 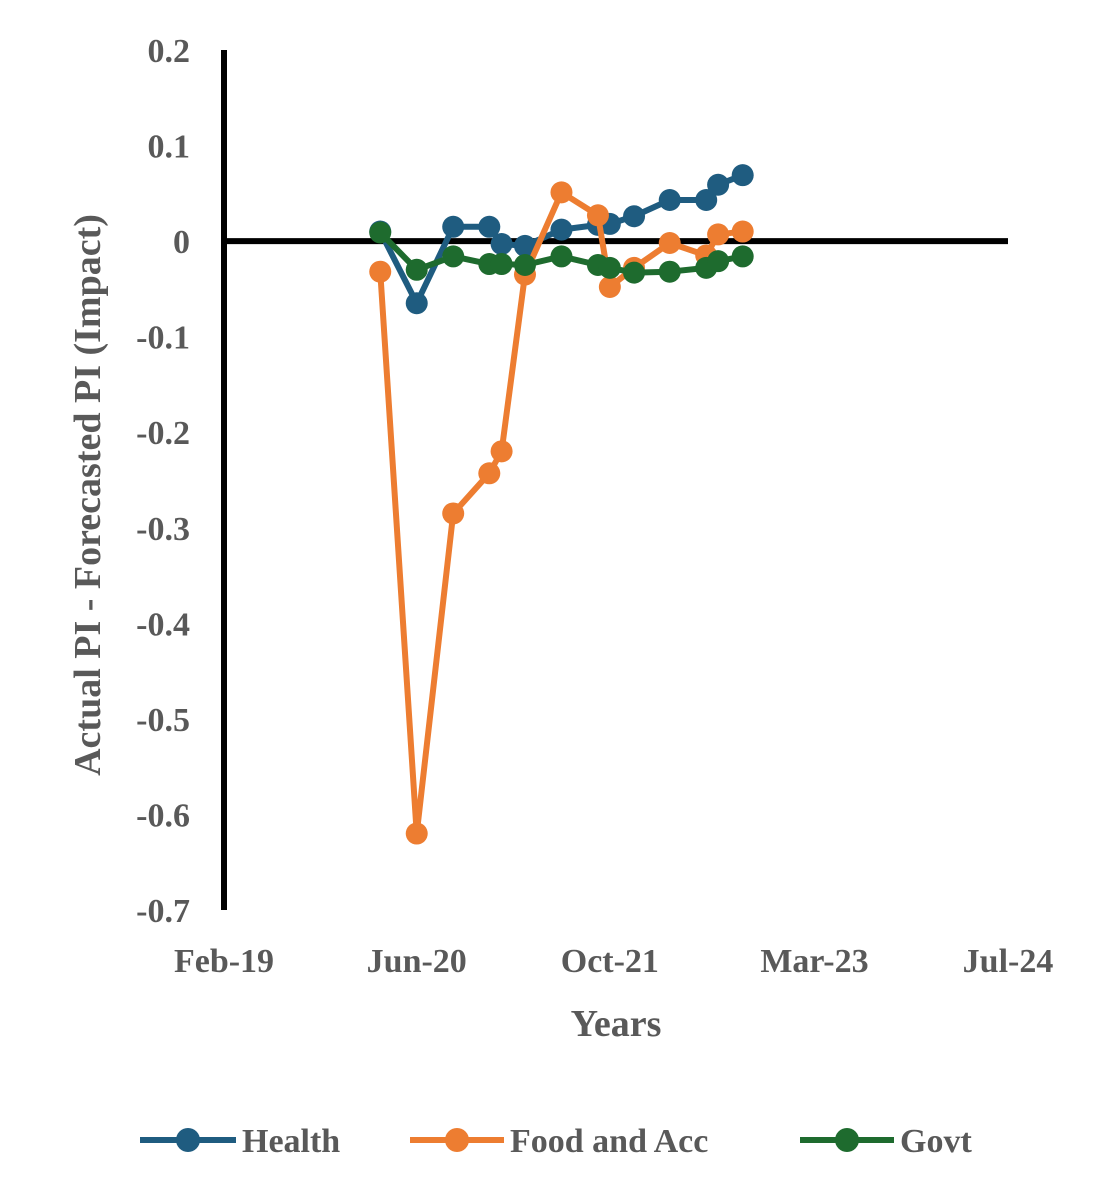 What do you see at coordinates (417, 961) in the screenshot?
I see `x-tick-label: Jun-20` at bounding box center [417, 961].